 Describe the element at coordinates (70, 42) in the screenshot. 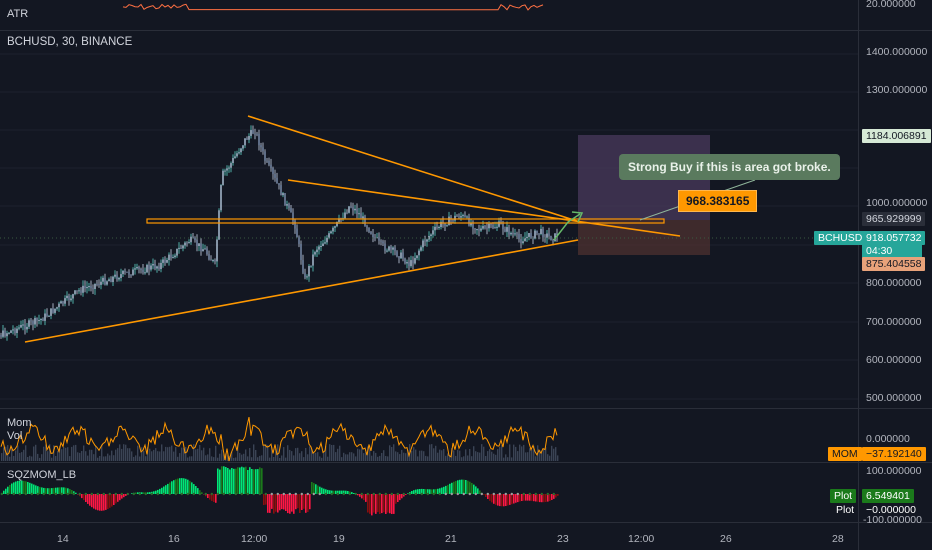

I see `chart-symbol-title: BCHUSD, 30, BINANCE` at that location.